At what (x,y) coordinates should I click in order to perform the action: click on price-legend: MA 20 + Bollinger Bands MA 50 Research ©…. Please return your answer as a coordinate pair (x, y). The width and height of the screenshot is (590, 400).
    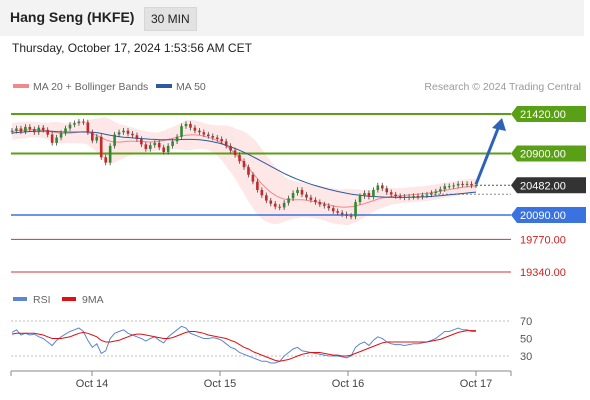
    Looking at the image, I should click on (297, 87).